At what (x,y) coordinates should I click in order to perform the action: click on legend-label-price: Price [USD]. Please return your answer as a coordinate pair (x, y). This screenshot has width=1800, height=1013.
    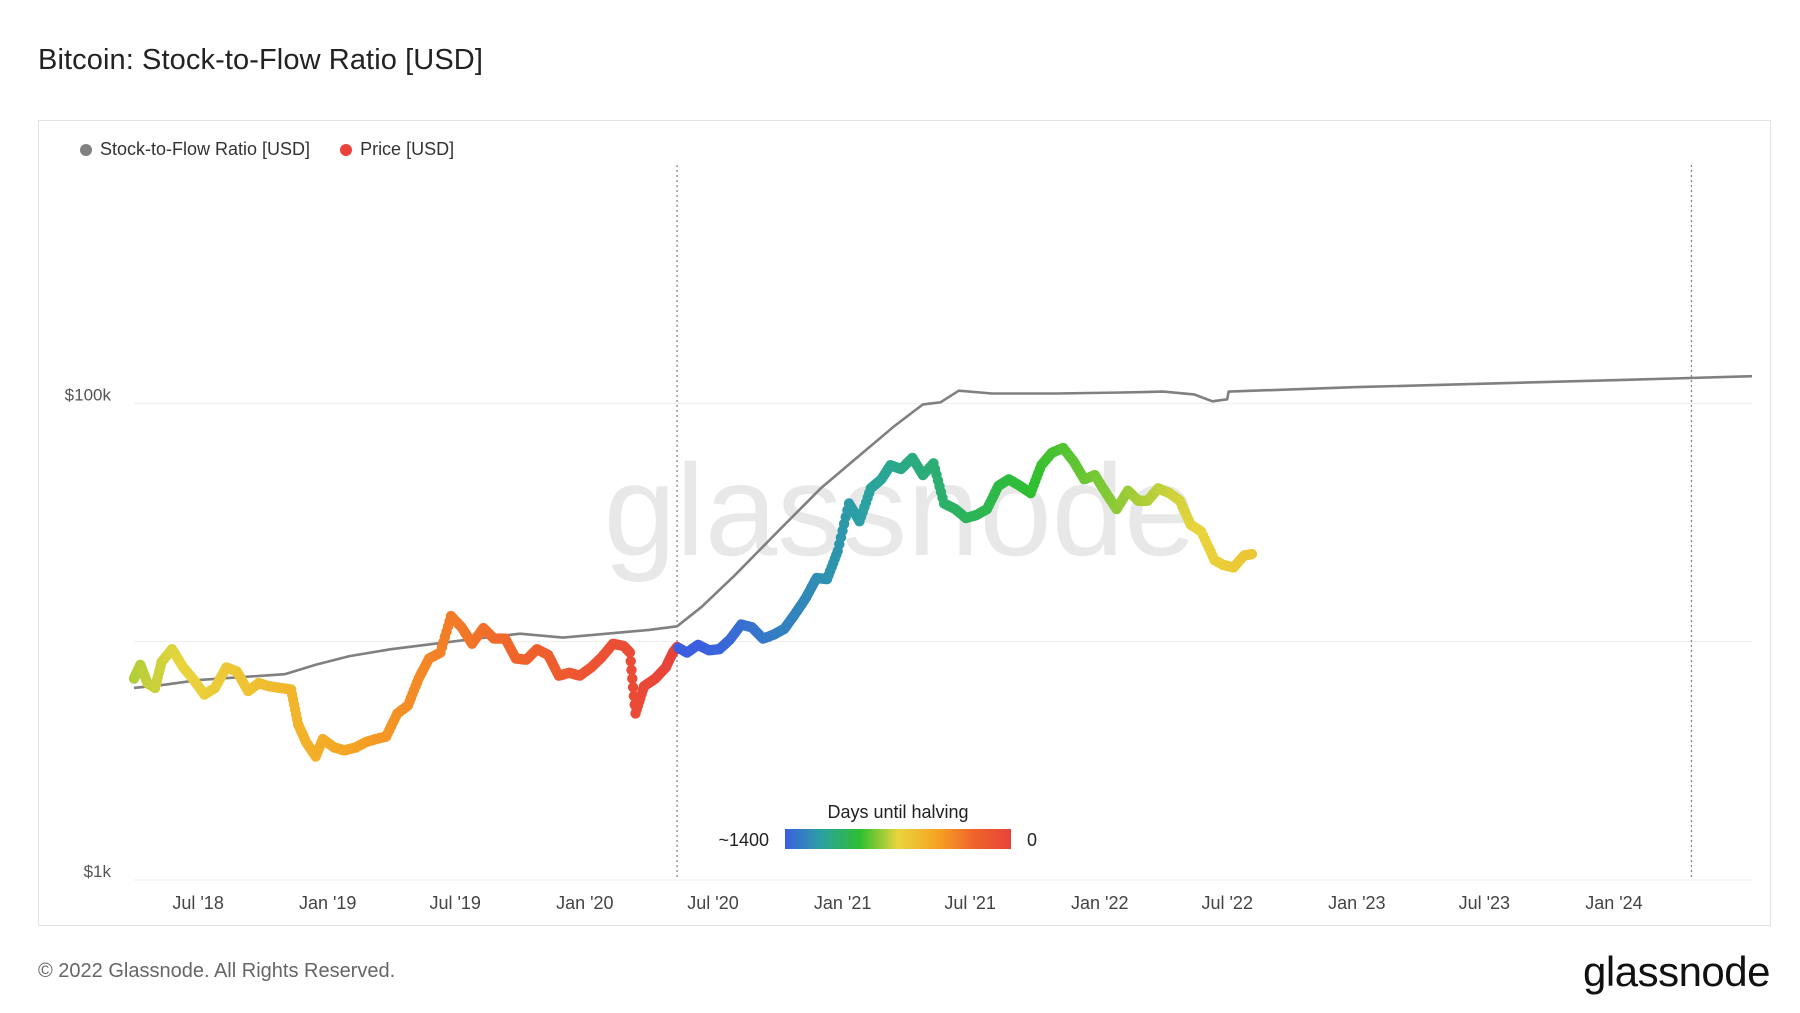
    Looking at the image, I should click on (407, 149).